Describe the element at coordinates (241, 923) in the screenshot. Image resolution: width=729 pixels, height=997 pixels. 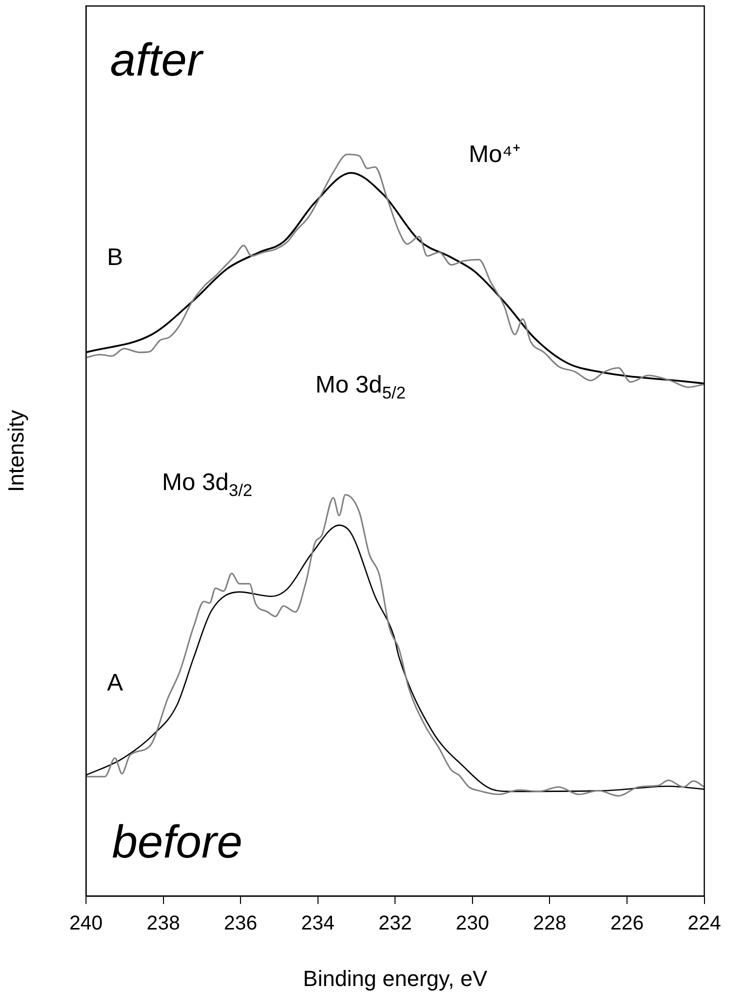
I see `x-tick-label: 236` at that location.